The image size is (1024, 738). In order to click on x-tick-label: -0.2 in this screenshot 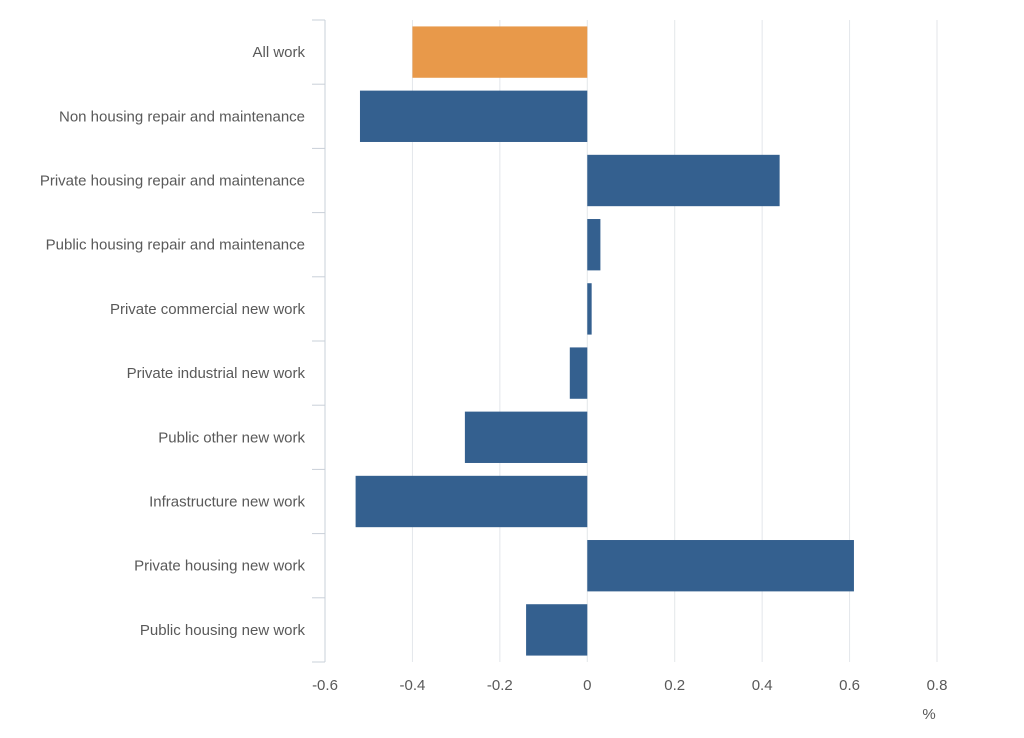, I will do `click(500, 685)`.